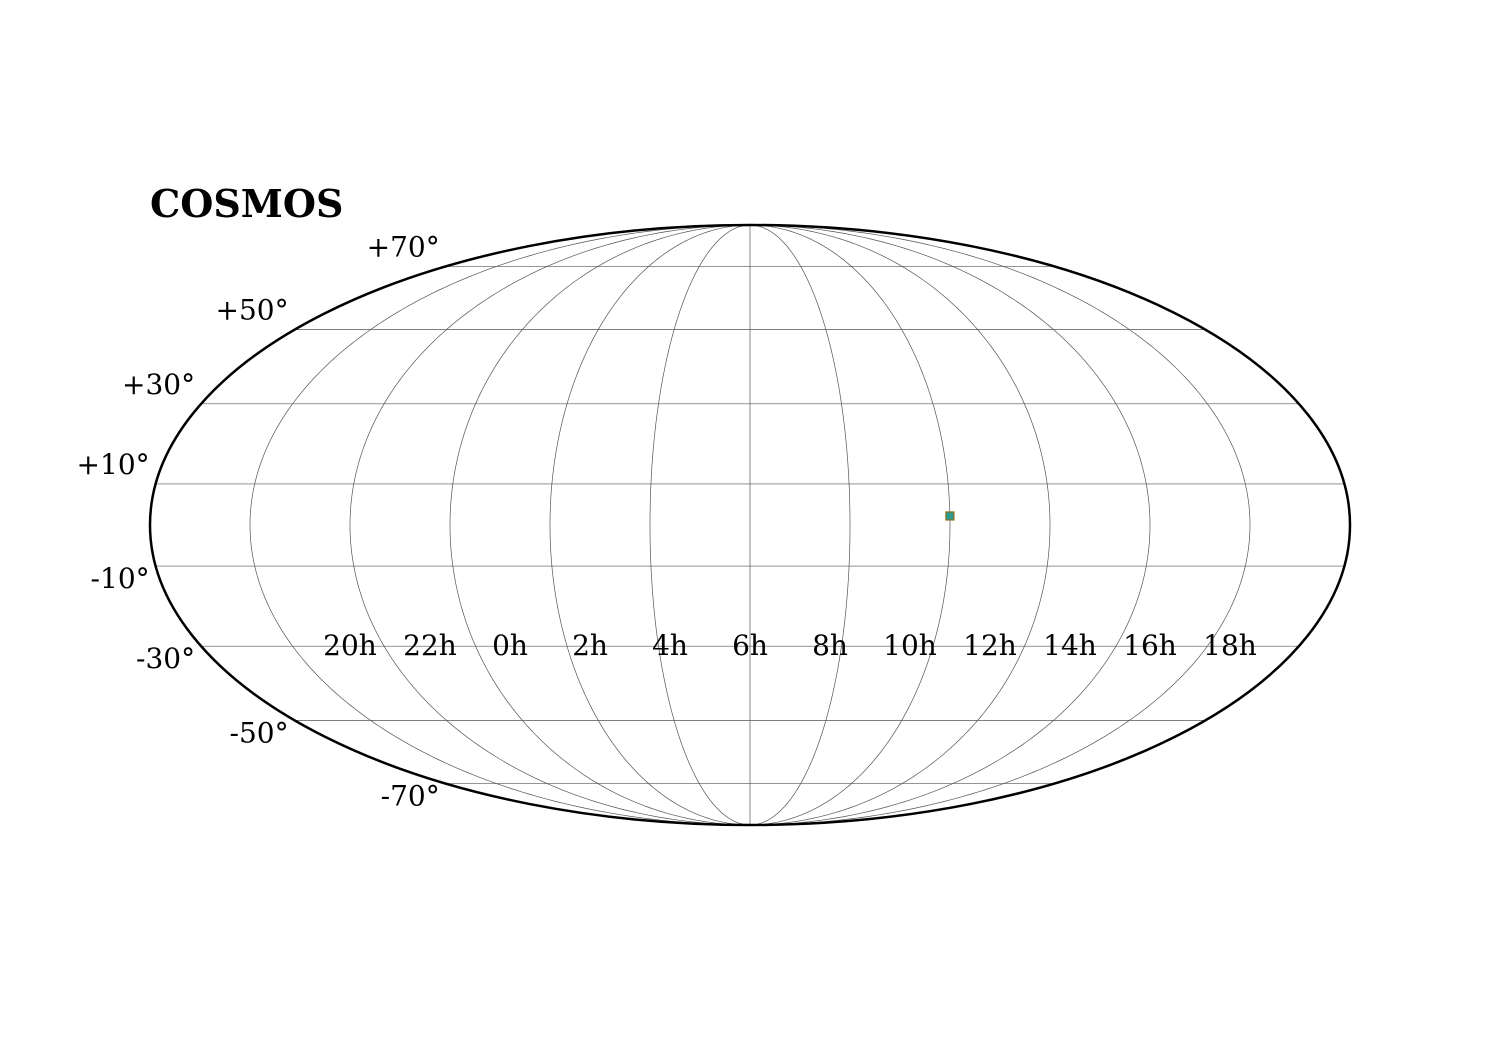 The width and height of the screenshot is (1500, 1050). I want to click on cosmos-field-marker, so click(950, 516).